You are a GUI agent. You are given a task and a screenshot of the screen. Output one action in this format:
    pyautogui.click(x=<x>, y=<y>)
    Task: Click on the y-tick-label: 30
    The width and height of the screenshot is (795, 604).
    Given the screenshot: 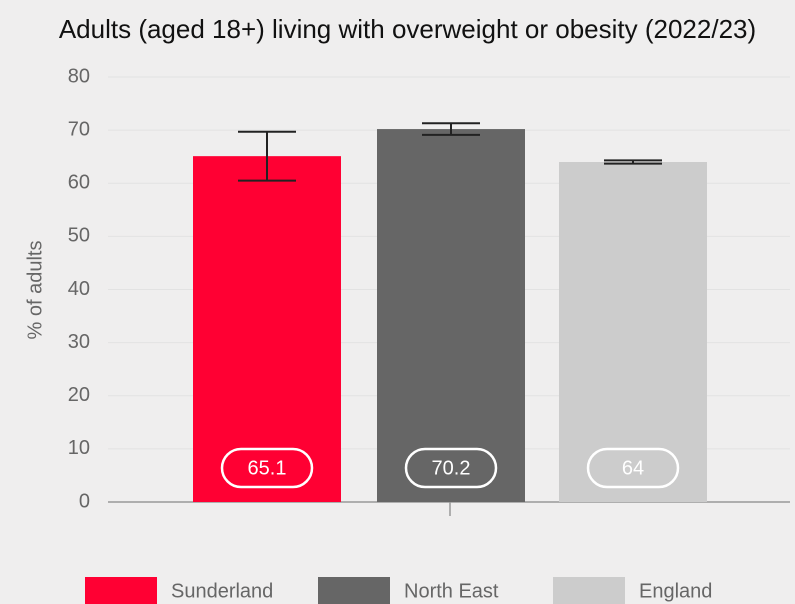 What is the action you would take?
    pyautogui.click(x=79, y=342)
    